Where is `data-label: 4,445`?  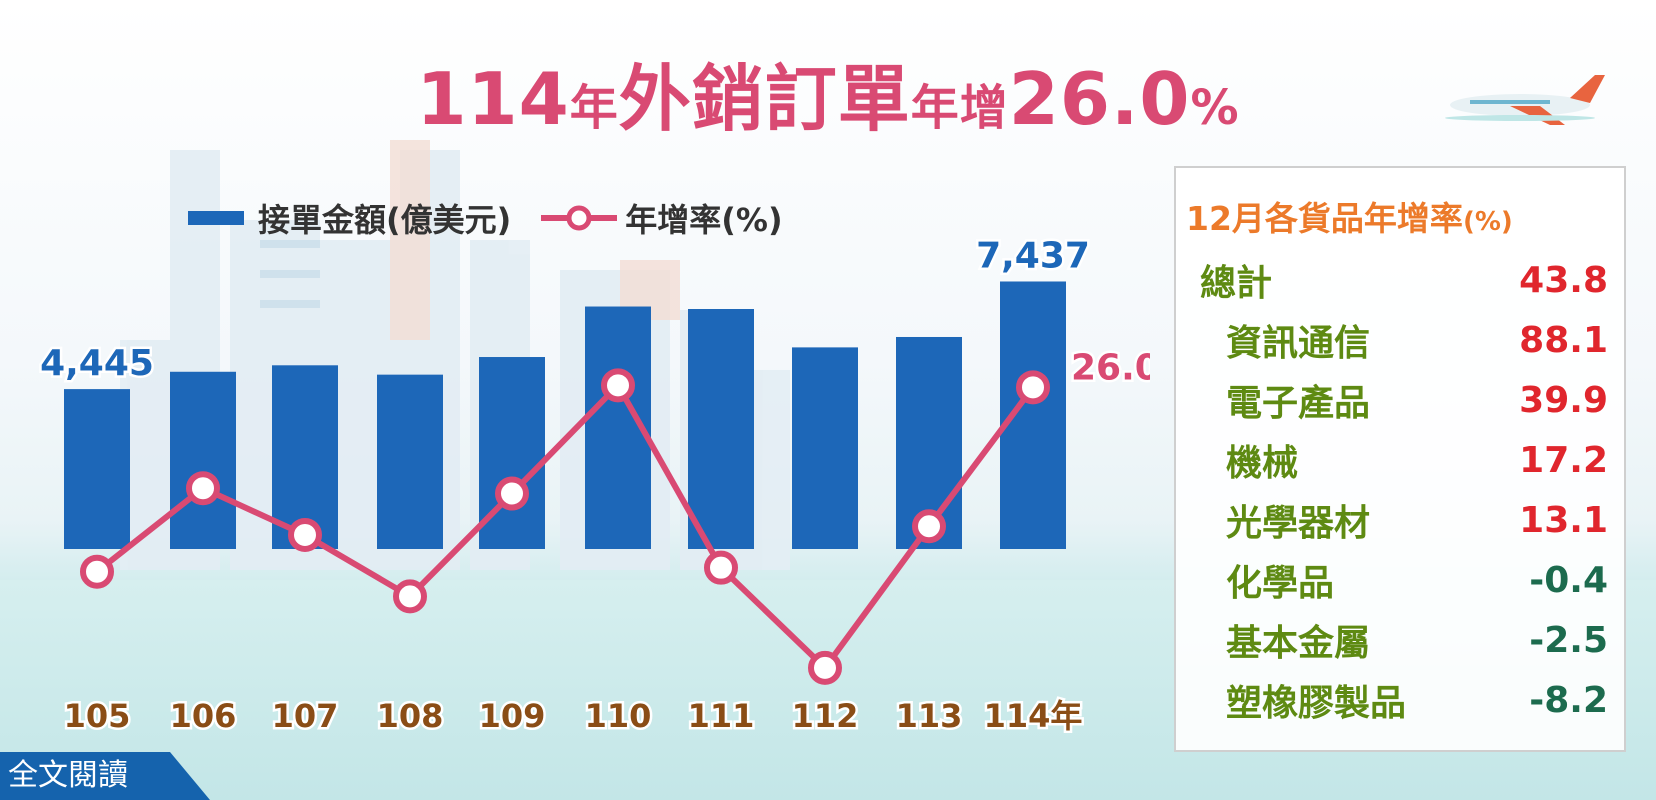 data-label: 4,445 is located at coordinates (97, 363).